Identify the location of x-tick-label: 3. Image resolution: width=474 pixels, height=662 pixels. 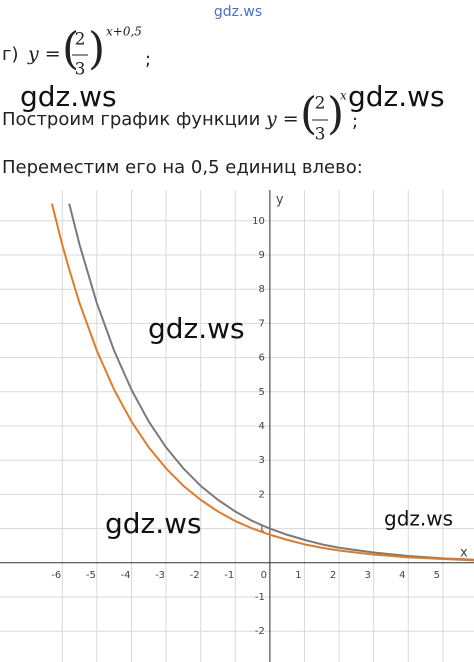
(367, 575).